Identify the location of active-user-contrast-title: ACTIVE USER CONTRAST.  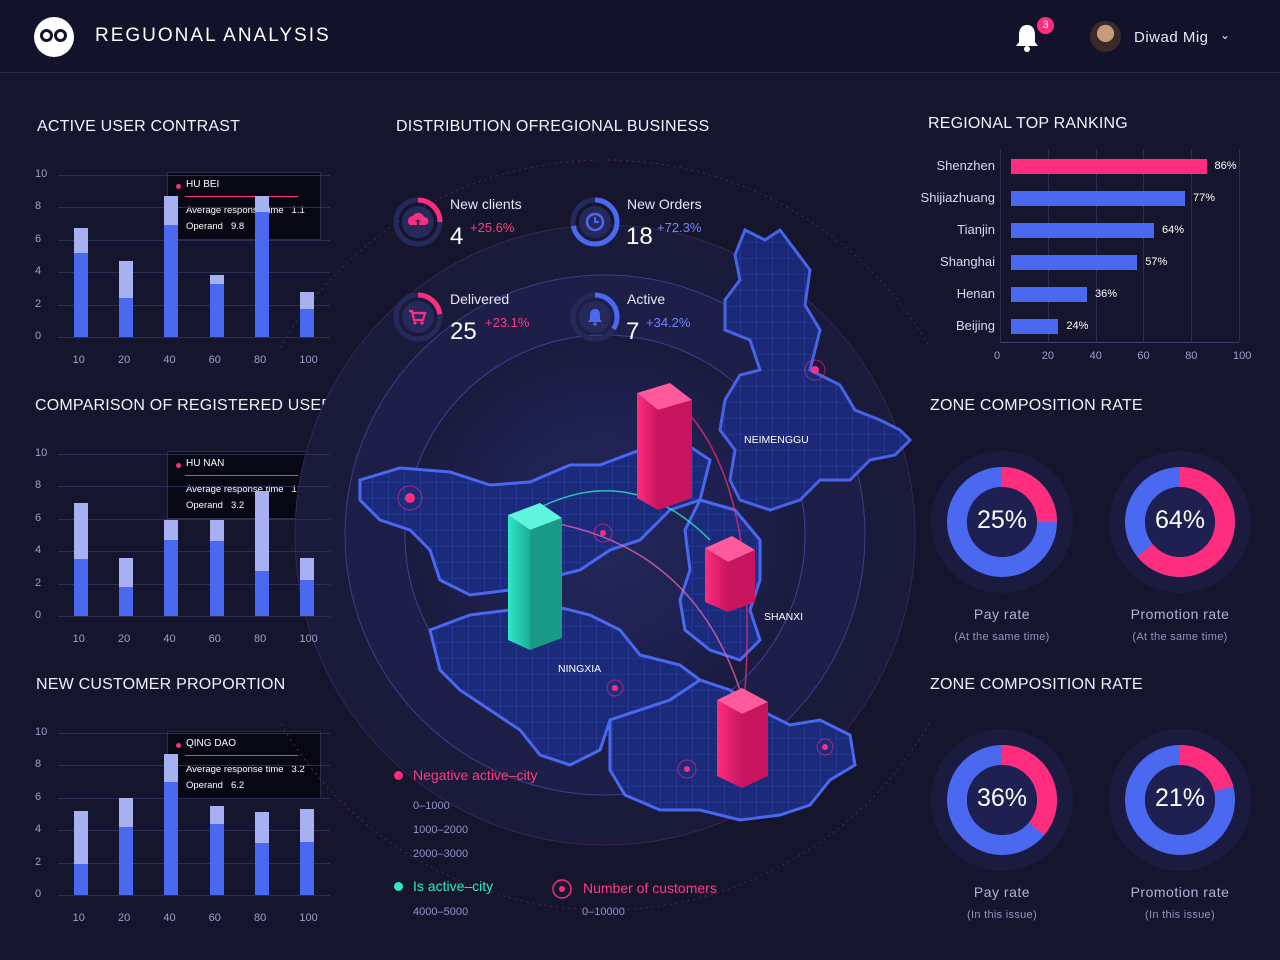
(139, 126).